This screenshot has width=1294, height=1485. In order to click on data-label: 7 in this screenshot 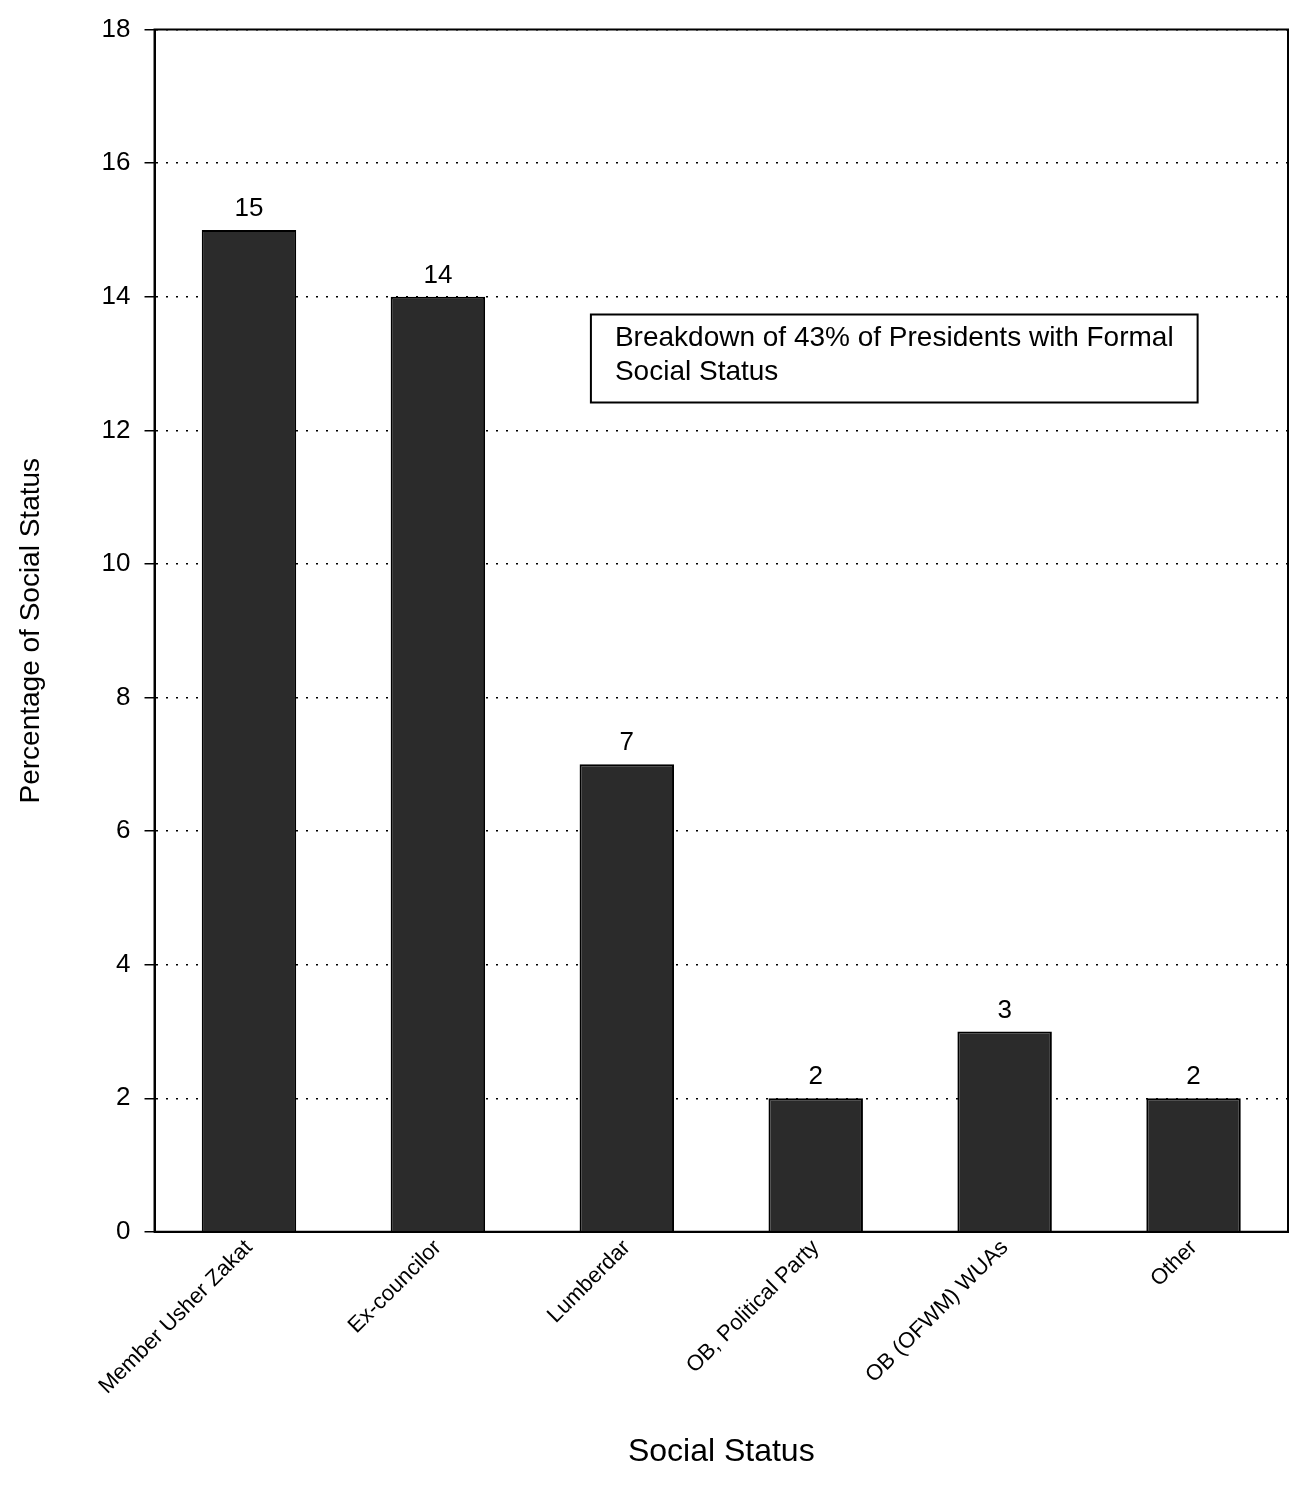, I will do `click(627, 741)`.